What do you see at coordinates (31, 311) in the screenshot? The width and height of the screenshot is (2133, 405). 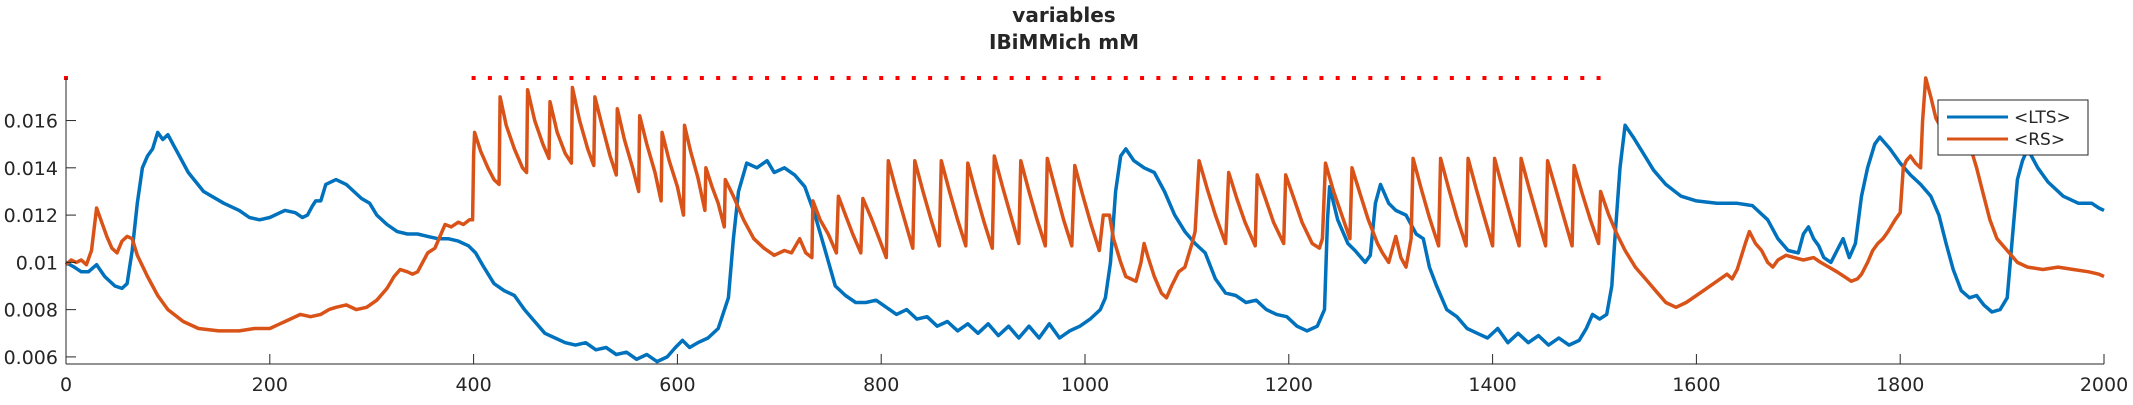 I see `y-tick-label: 0.008` at bounding box center [31, 311].